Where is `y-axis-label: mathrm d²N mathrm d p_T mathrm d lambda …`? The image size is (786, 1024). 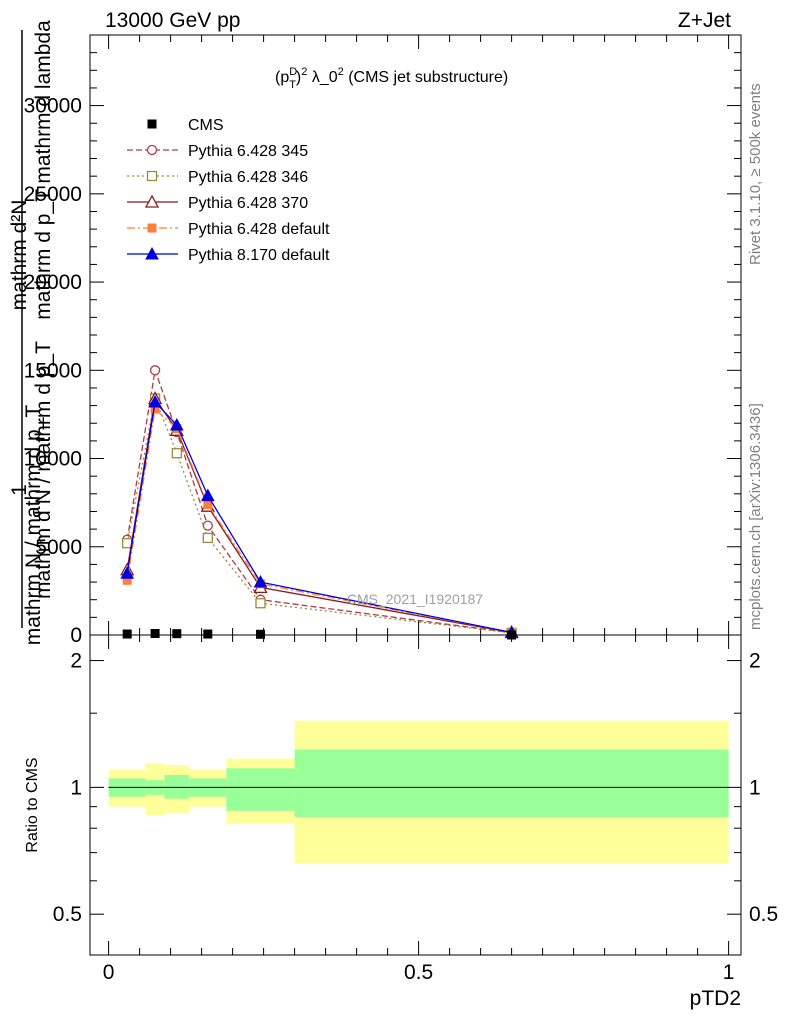
y-axis-label: mathrm d²N mathrm d p_T mathrm d lambda … is located at coordinates (31, 332).